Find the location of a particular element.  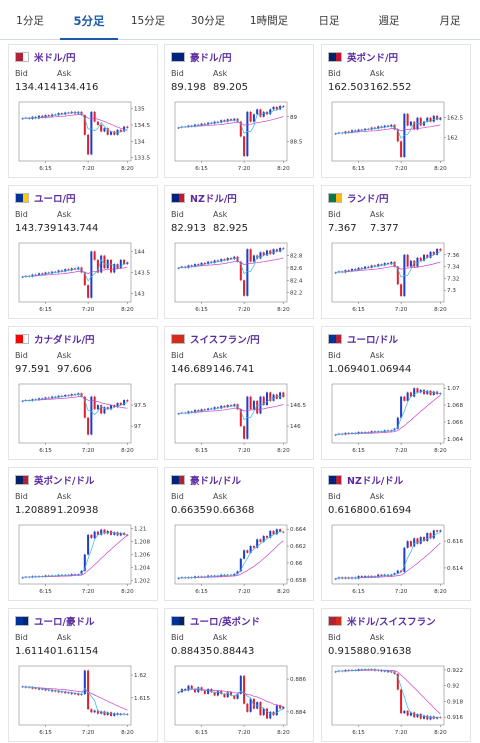

price-chart: 82.8 82.6 82.4 82.2 6:15 7:20 8:20 is located at coordinates (241, 278).